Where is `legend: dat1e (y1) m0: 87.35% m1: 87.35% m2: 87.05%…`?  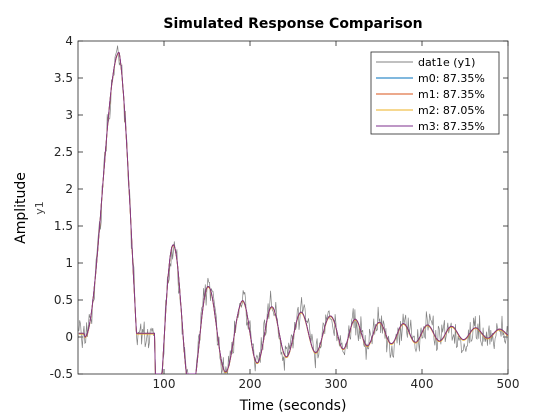
legend: dat1e (y1) m0: 87.35% m1: 87.35% m2: 87.05%… is located at coordinates (435, 93).